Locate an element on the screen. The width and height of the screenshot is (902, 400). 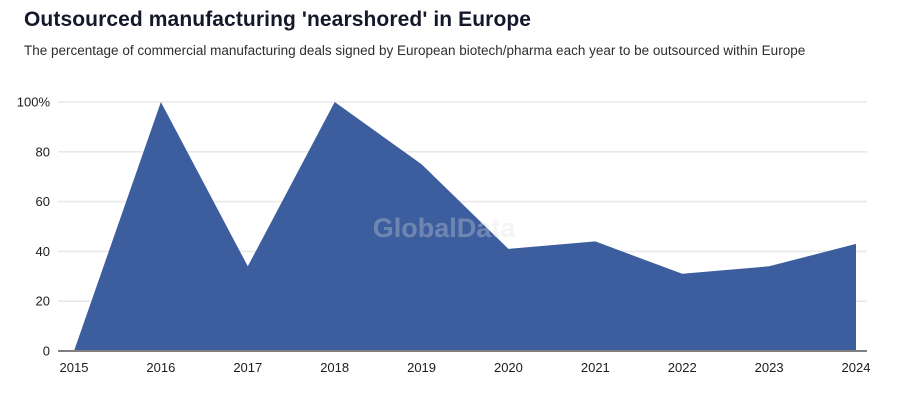
x-tick-label: 2019 is located at coordinates (421, 367).